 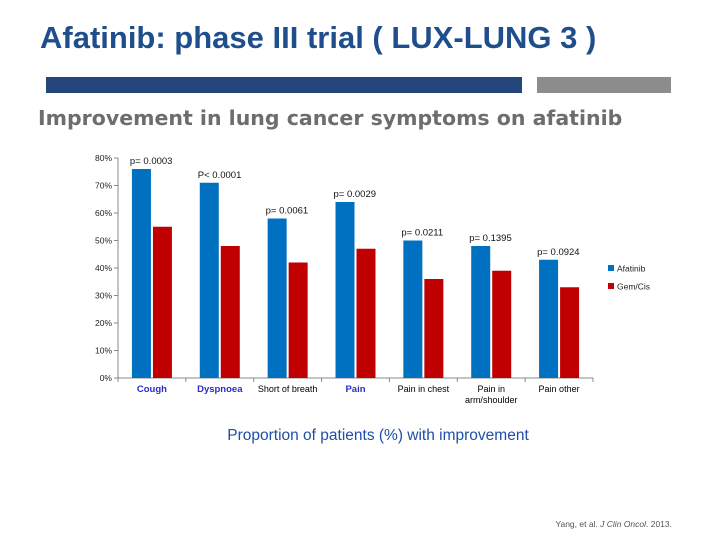 I want to click on p-value-label: p= 0.0924, so click(x=558, y=252).